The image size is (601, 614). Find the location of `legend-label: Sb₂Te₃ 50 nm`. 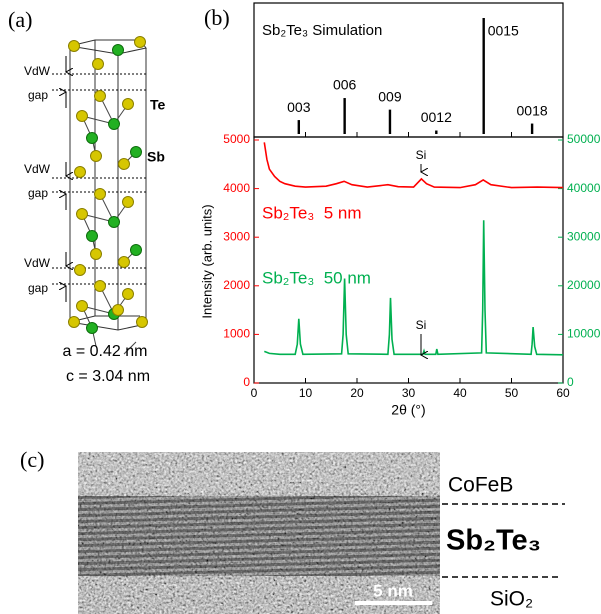

legend-label: Sb₂Te₃ 50 nm is located at coordinates (316, 277).